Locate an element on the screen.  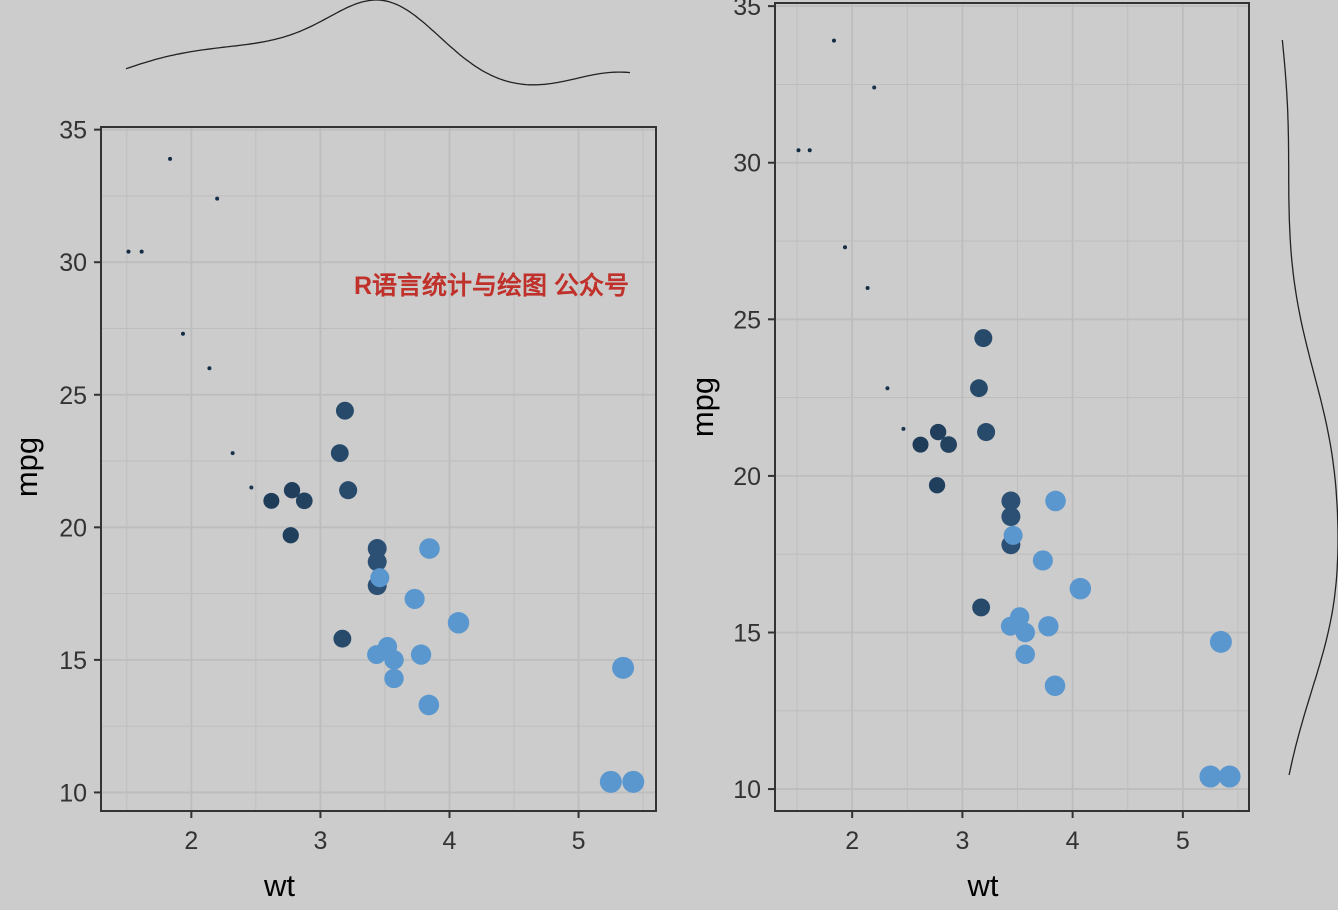
x-density-curve is located at coordinates (378, 43).